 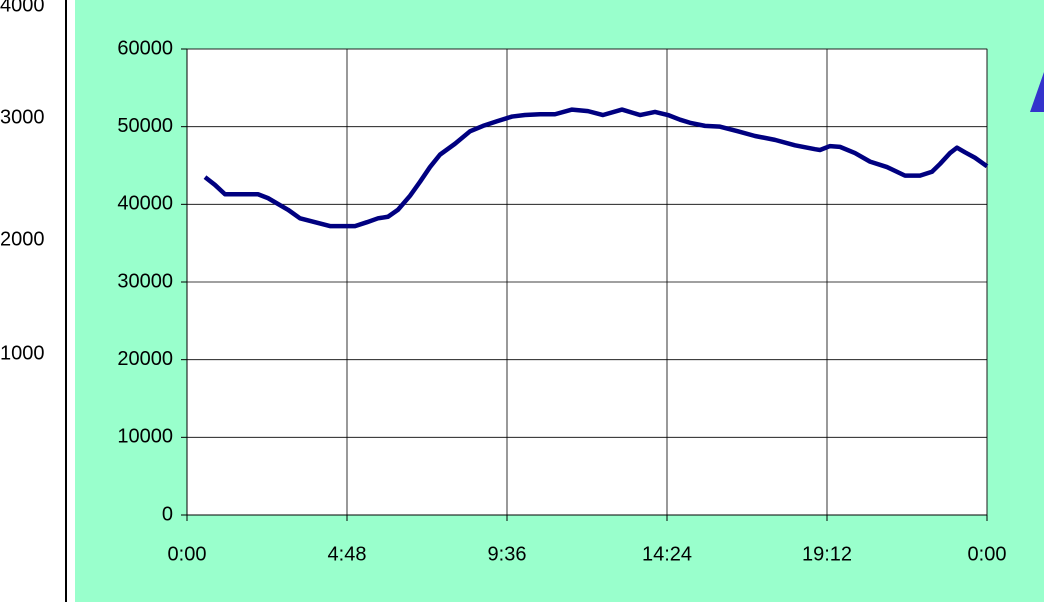 I want to click on y-tick-label: 40000, so click(x=145, y=204).